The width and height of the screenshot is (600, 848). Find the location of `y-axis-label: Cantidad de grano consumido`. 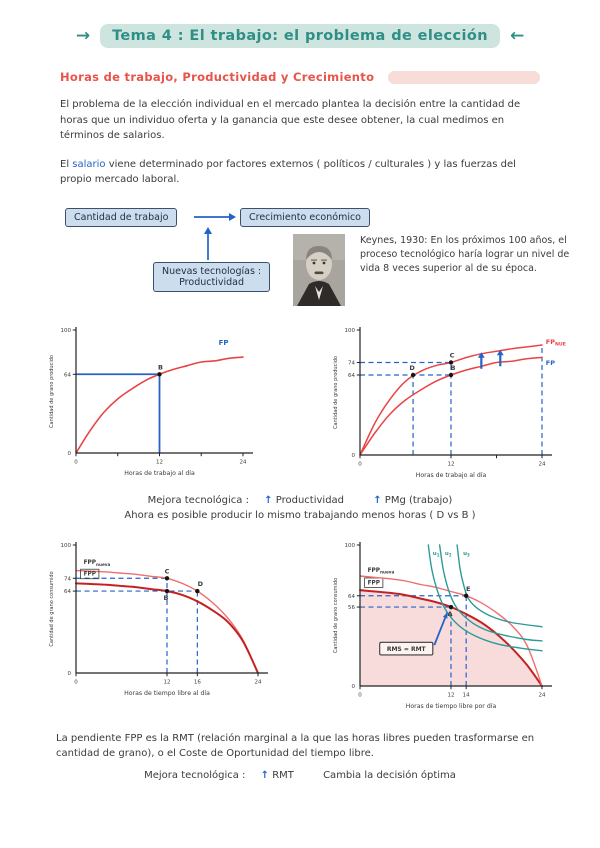

y-axis-label: Cantidad de grano consumido is located at coordinates (52, 608).